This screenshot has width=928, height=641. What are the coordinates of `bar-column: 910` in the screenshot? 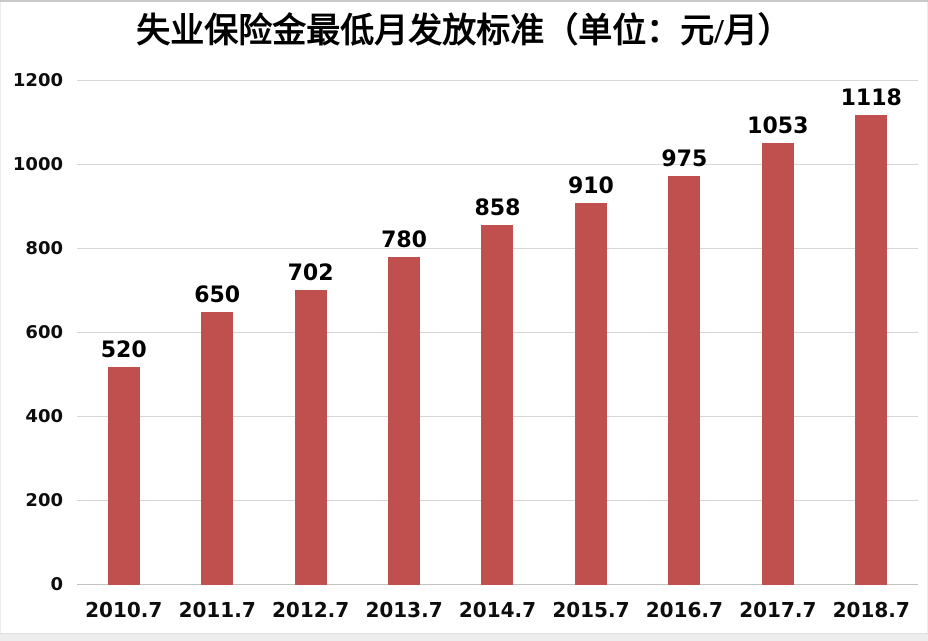 It's located at (590, 379).